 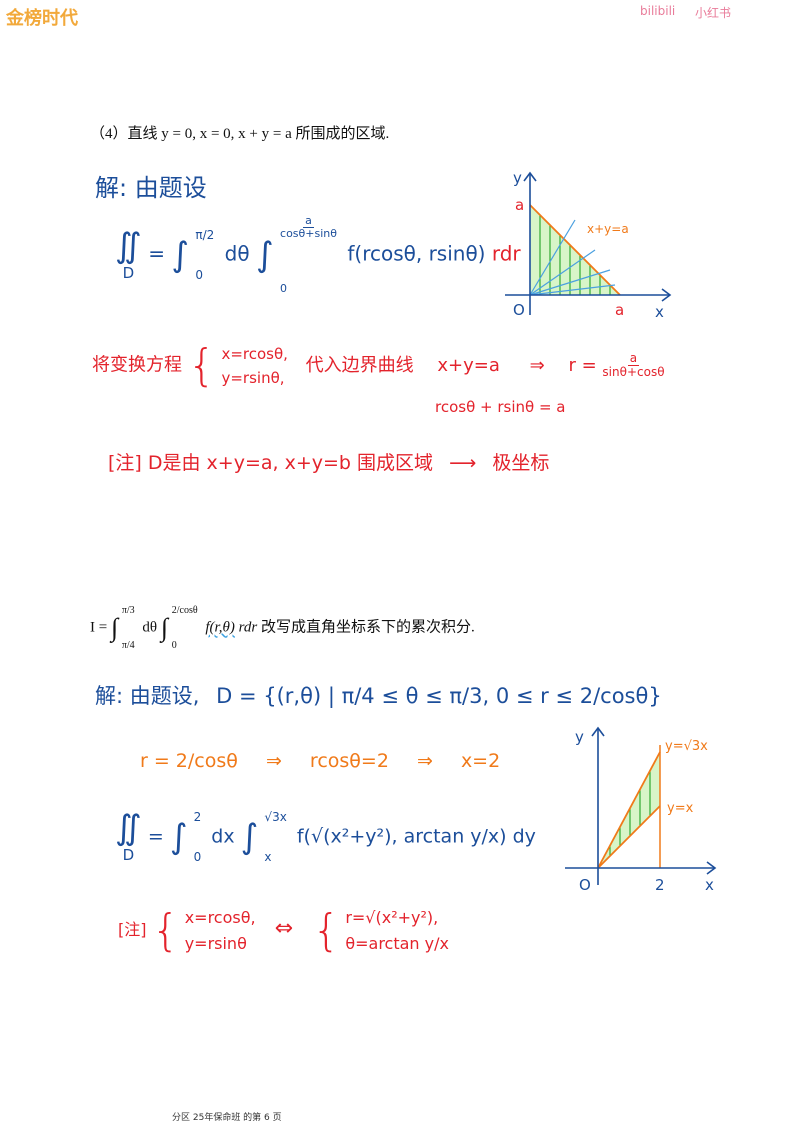 I want to click on arrow: ⟶, so click(x=463, y=463).